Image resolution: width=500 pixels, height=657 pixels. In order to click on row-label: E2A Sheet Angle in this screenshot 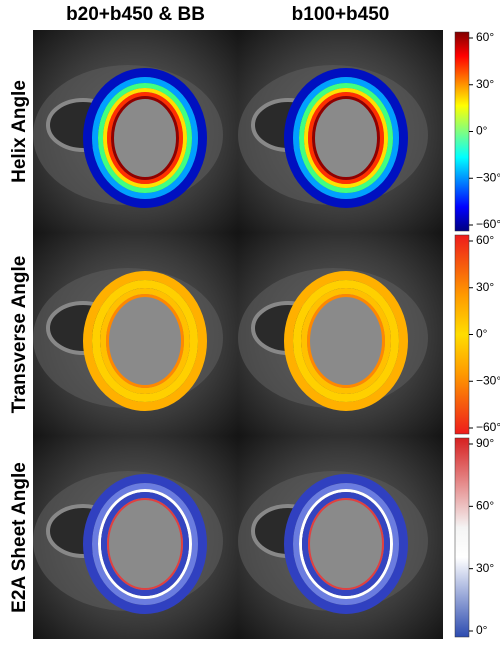, I will do `click(19, 537)`.